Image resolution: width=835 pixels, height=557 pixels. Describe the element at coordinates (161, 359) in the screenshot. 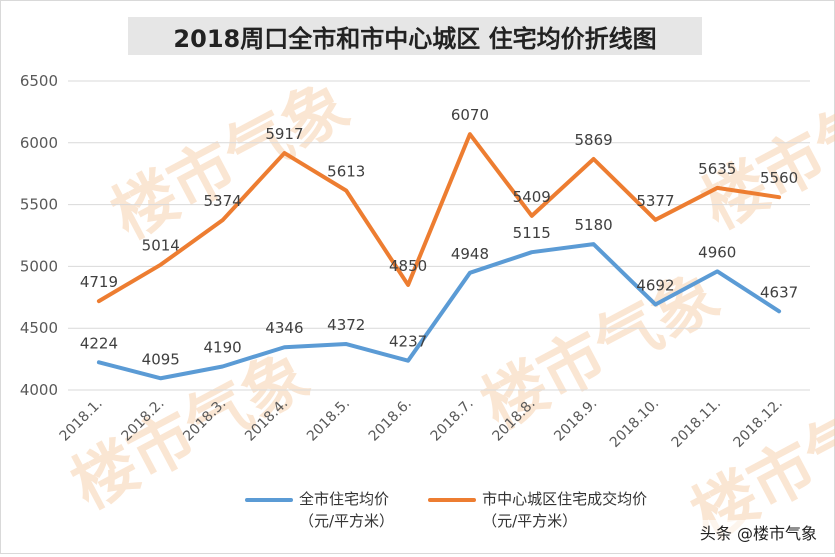

I see `data-label-series-1: 4095` at that location.